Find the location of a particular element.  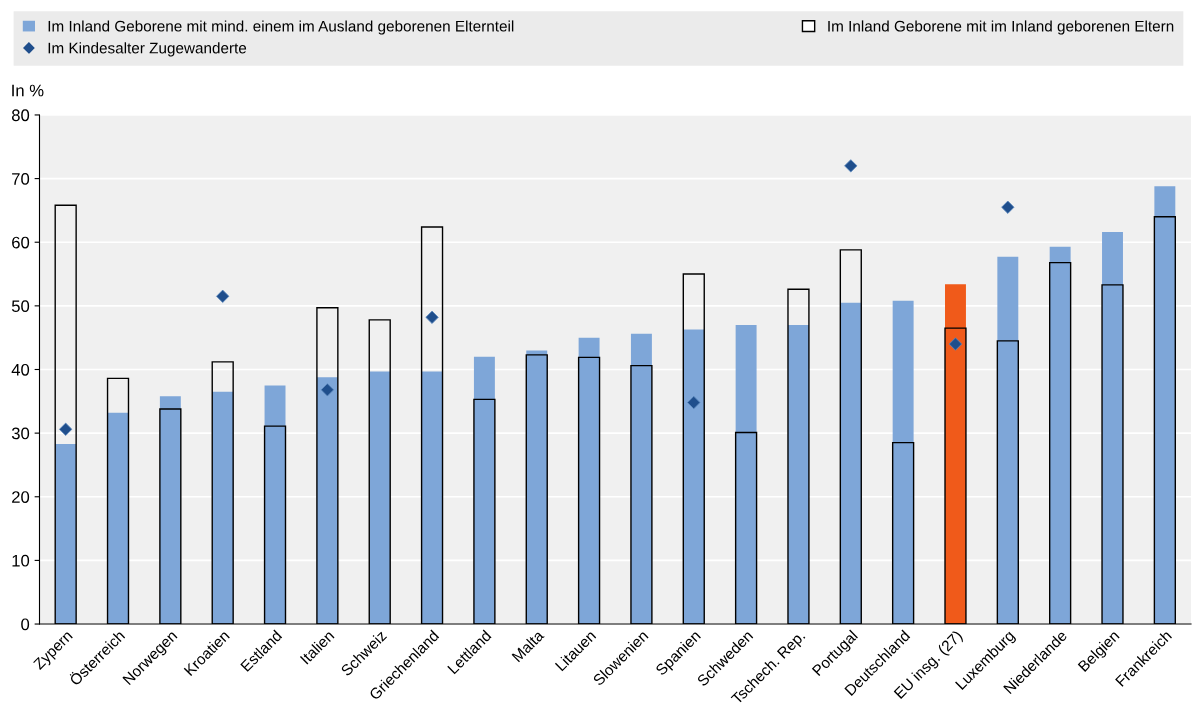

y-tick-label: 80 is located at coordinates (20, 115).